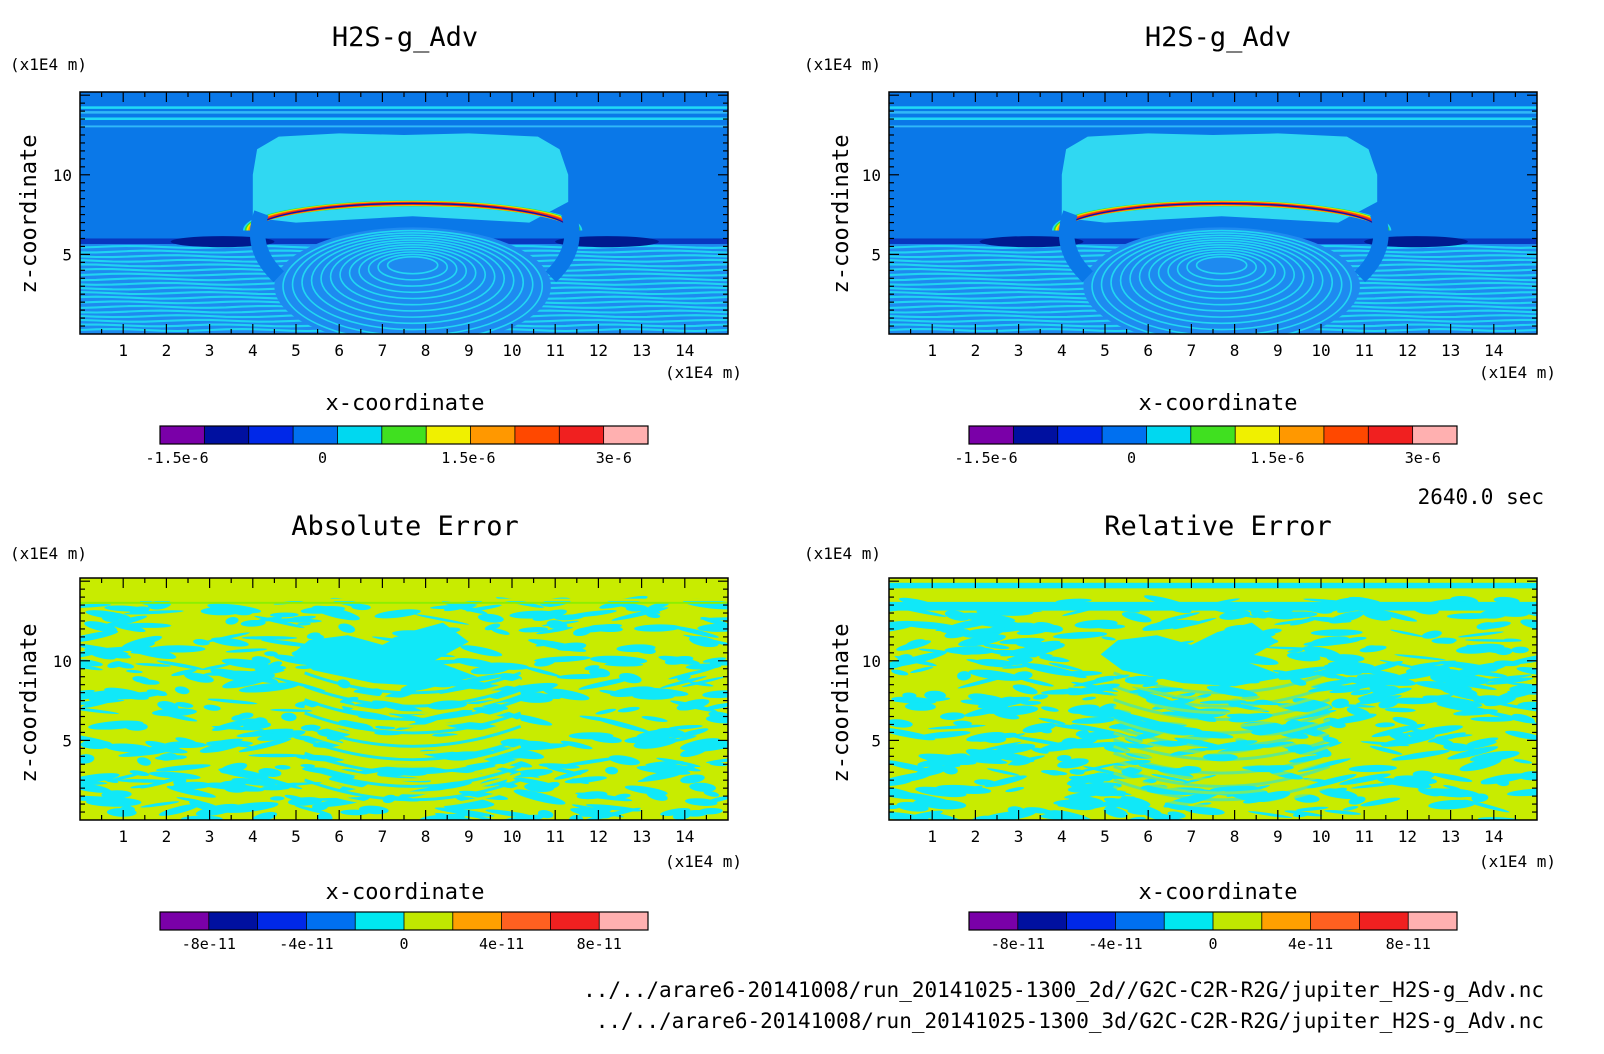 The height and width of the screenshot is (1054, 1604). I want to click on x-tick-label: 3, so click(210, 350).